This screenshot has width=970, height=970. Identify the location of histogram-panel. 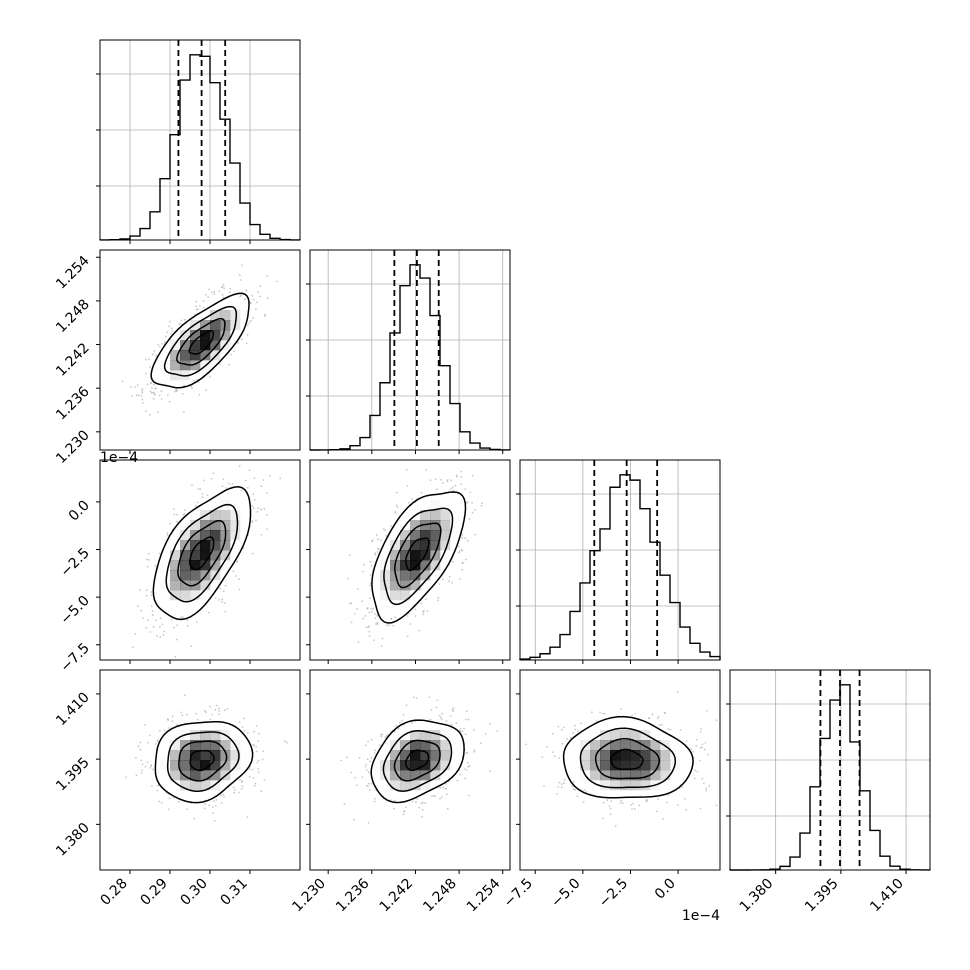
(828, 770).